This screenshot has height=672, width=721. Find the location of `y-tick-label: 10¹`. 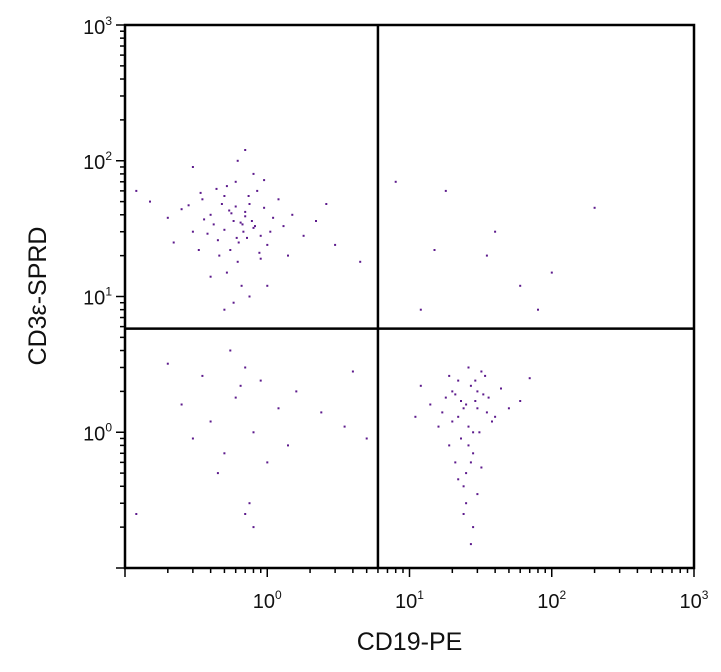

y-tick-label: 10¹ is located at coordinates (97, 297).